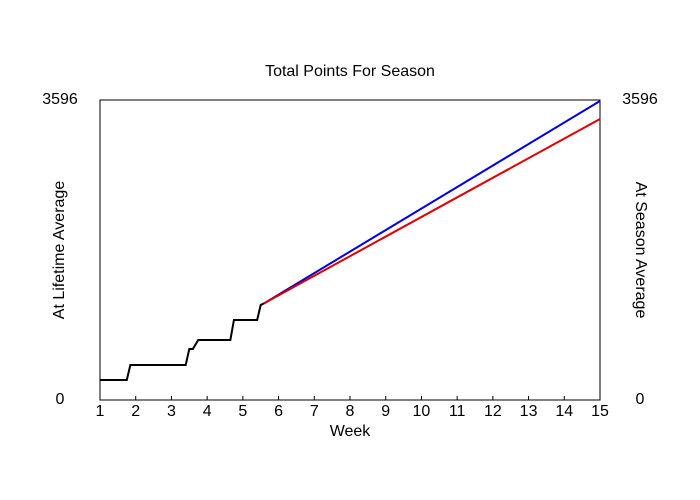 This screenshot has height=500, width=700. What do you see at coordinates (60, 99) in the screenshot?
I see `y-tick-label: 3596` at bounding box center [60, 99].